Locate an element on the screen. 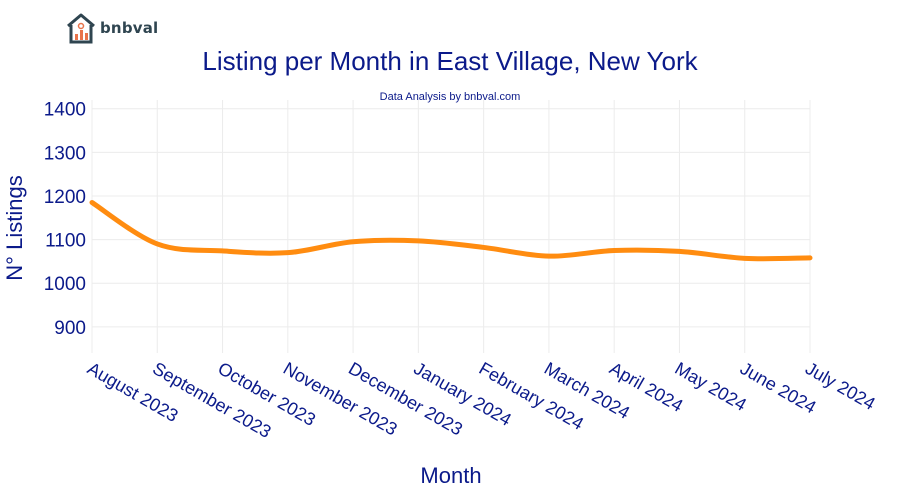 Image resolution: width=900 pixels, height=500 pixels. brand-logo: bnbval is located at coordinates (112, 28).